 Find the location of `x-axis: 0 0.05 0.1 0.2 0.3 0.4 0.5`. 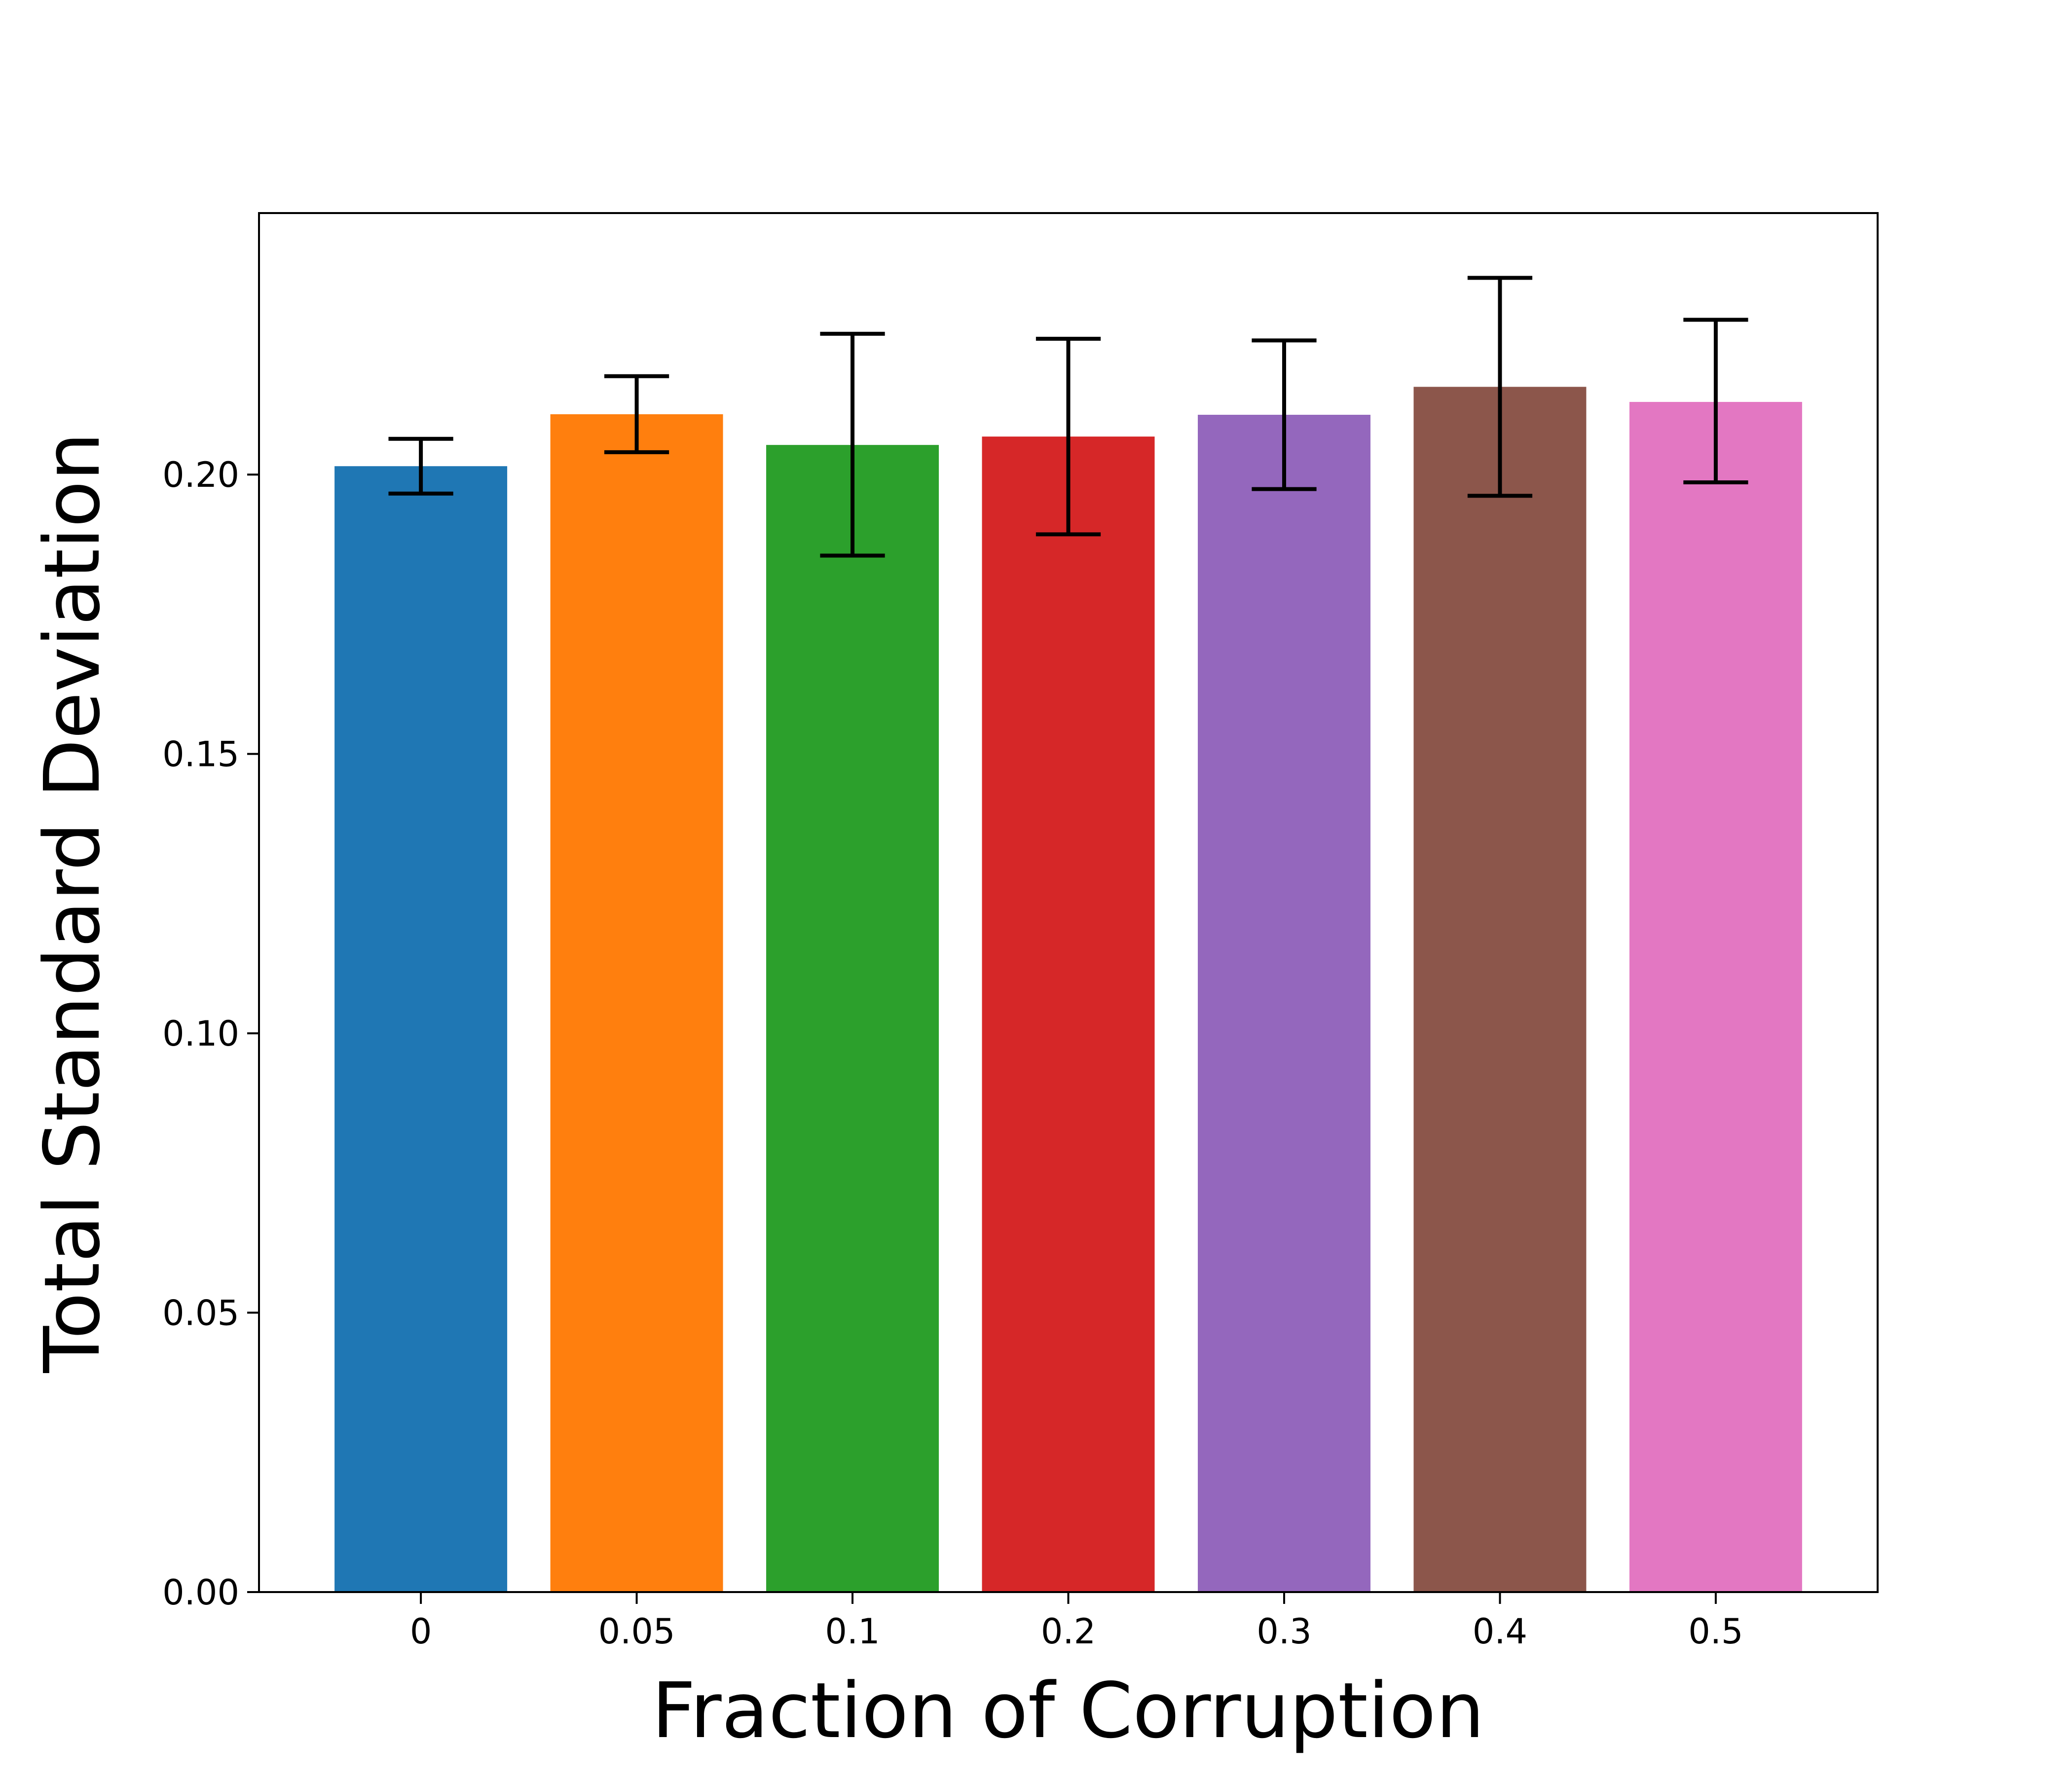

x-axis: 0 0.05 0.1 0.2 0.3 0.4 0.5 is located at coordinates (1076, 1622).